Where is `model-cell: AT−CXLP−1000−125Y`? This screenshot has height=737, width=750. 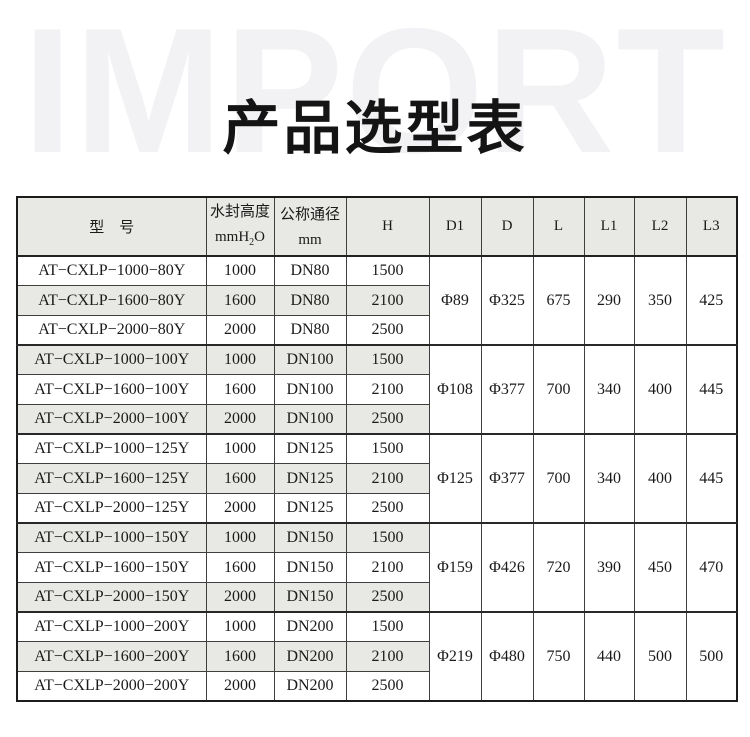
model-cell: AT−CXLP−1000−125Y is located at coordinates (111, 449).